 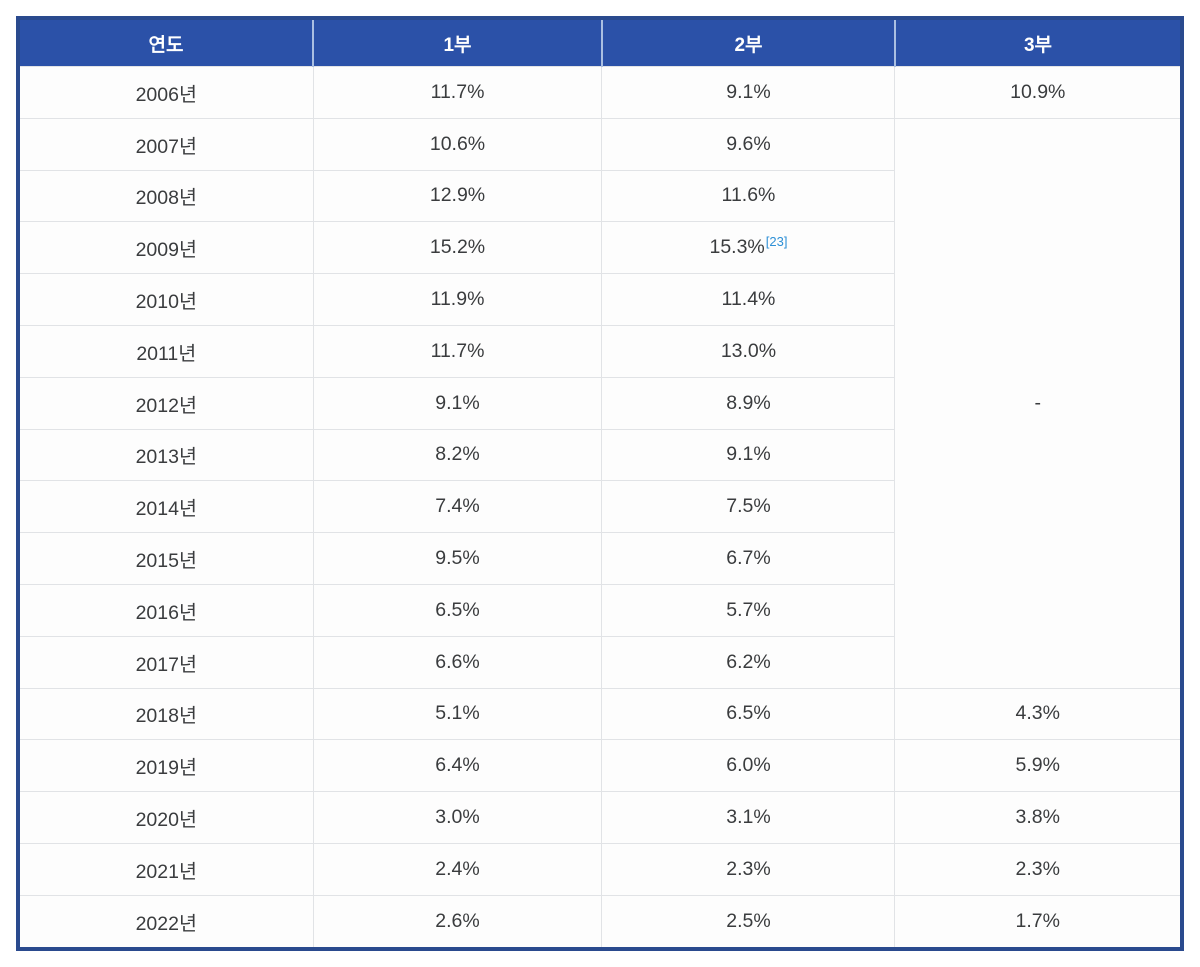 What do you see at coordinates (748, 351) in the screenshot?
I see `league2-value-cell: 13.0%` at bounding box center [748, 351].